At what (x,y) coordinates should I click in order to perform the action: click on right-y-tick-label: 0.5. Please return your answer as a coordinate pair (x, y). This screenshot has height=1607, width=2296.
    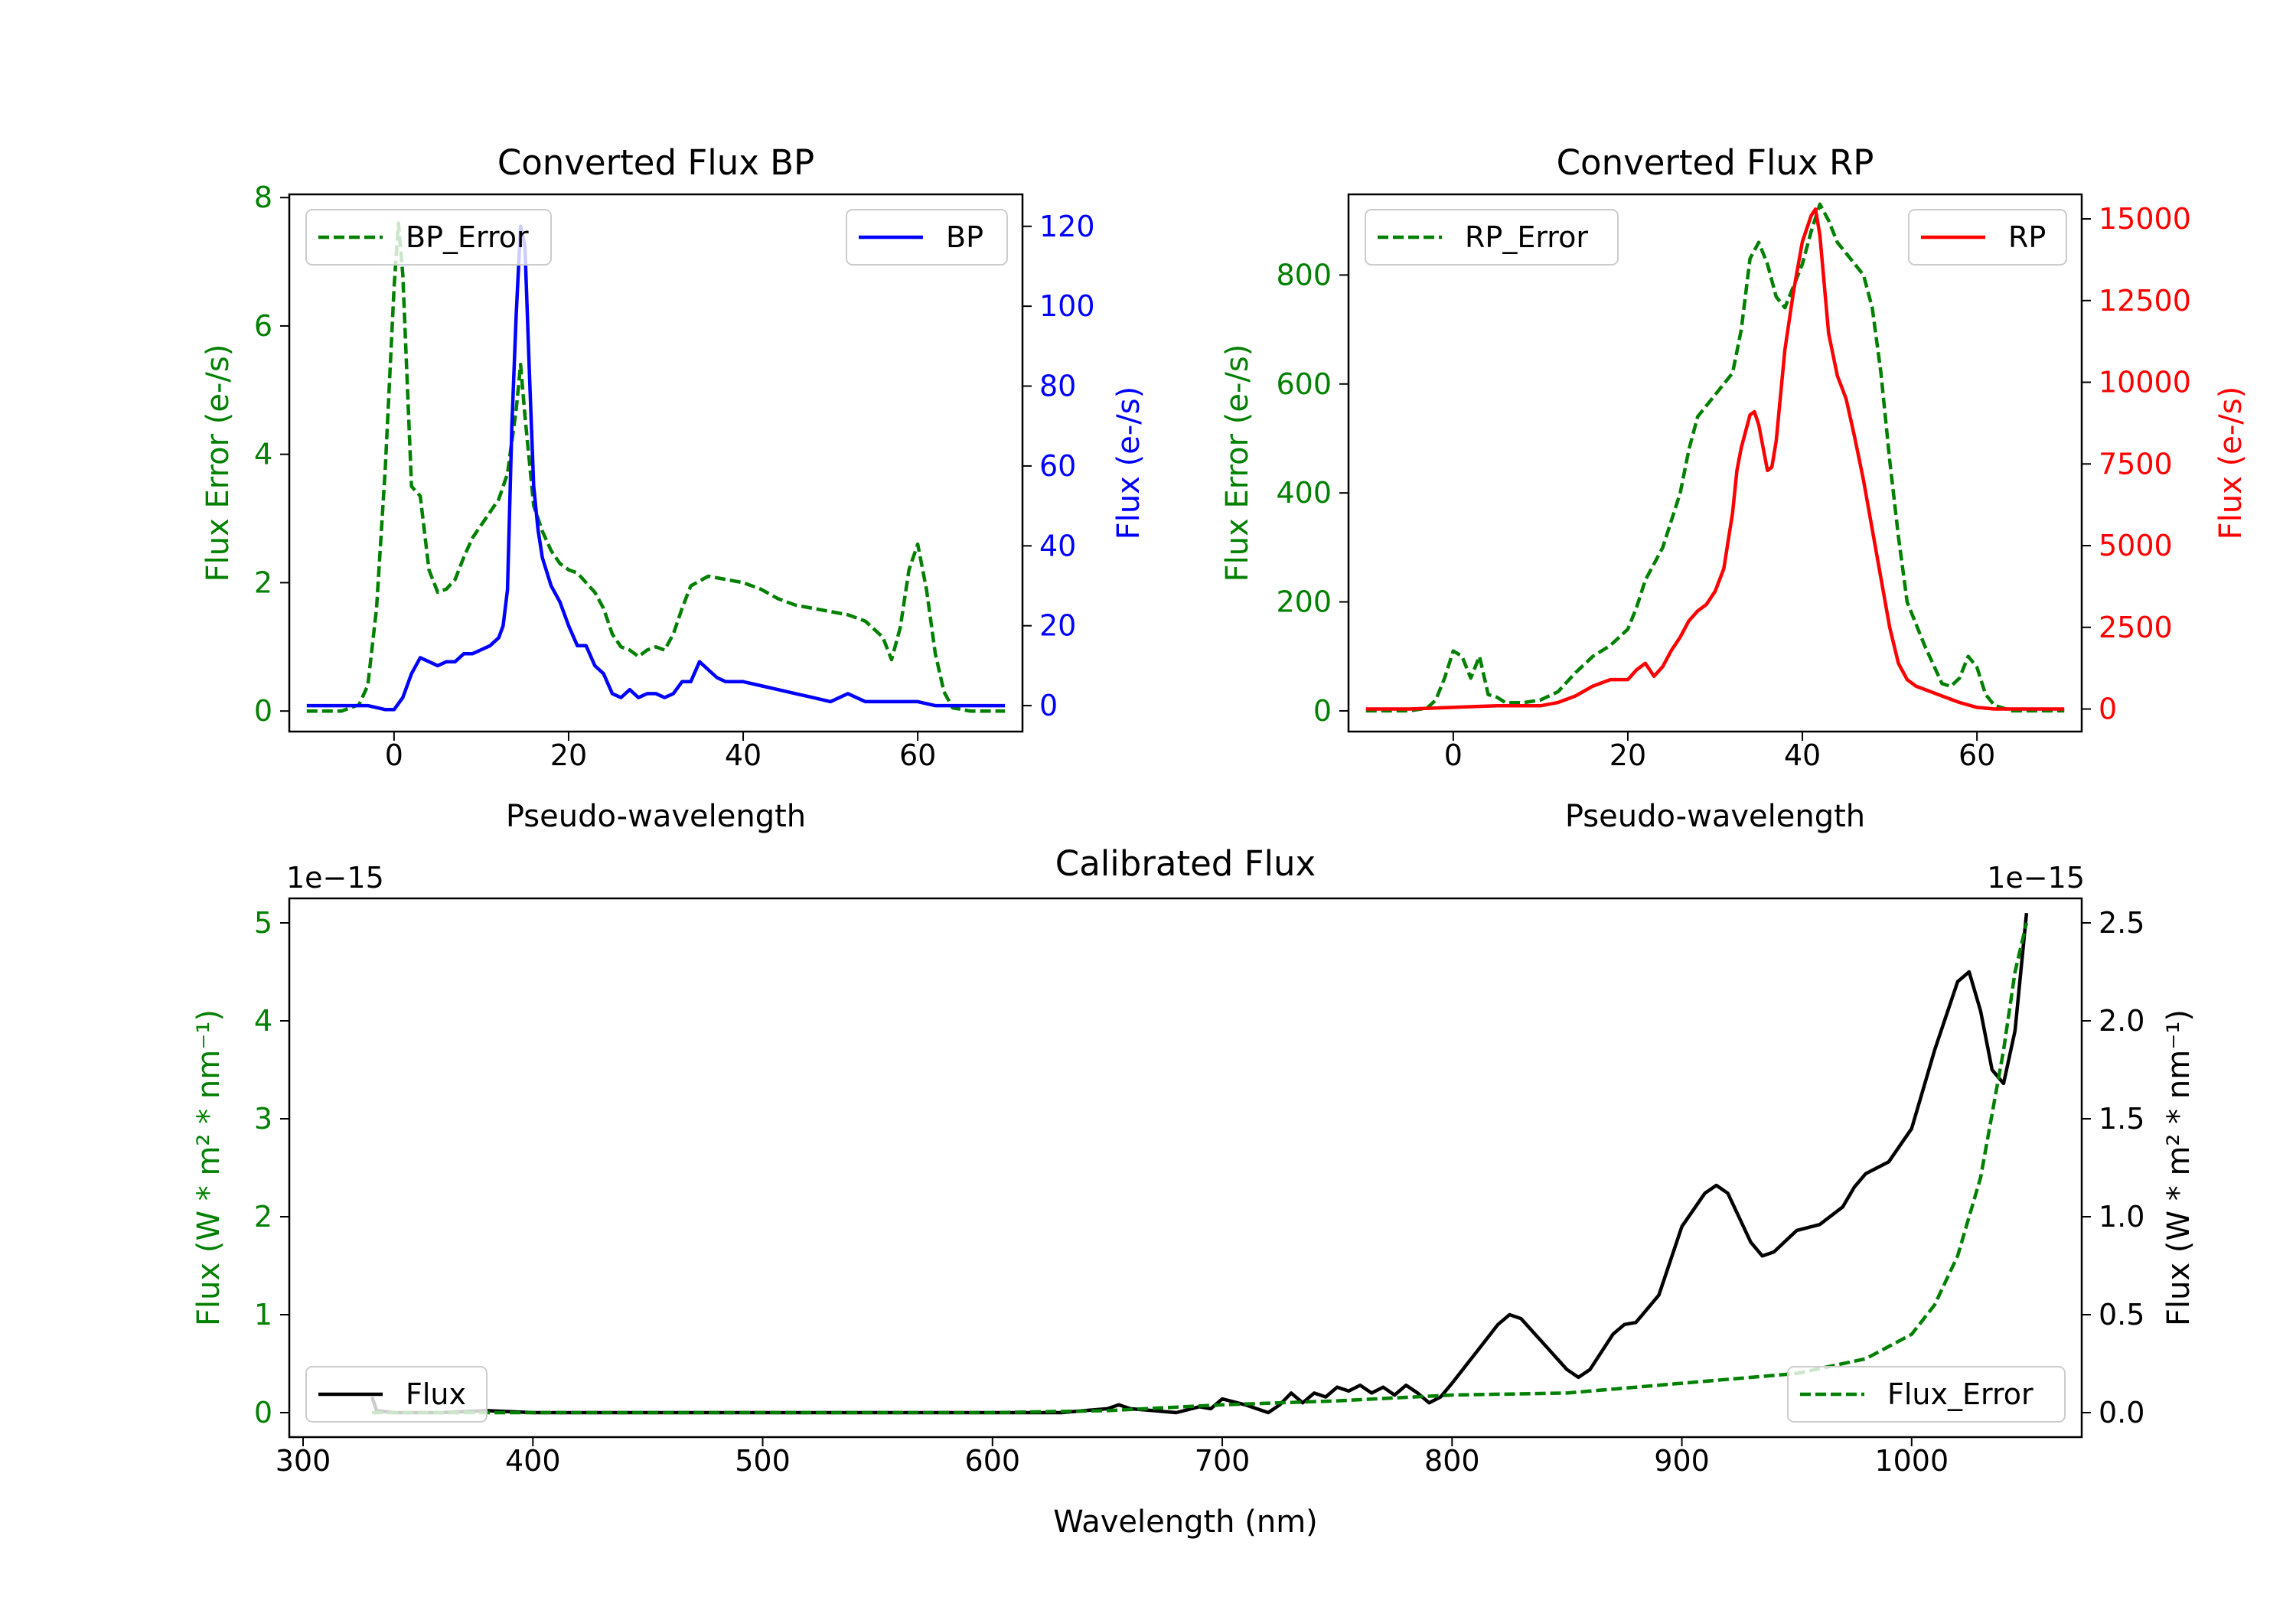
    Looking at the image, I should click on (2121, 1315).